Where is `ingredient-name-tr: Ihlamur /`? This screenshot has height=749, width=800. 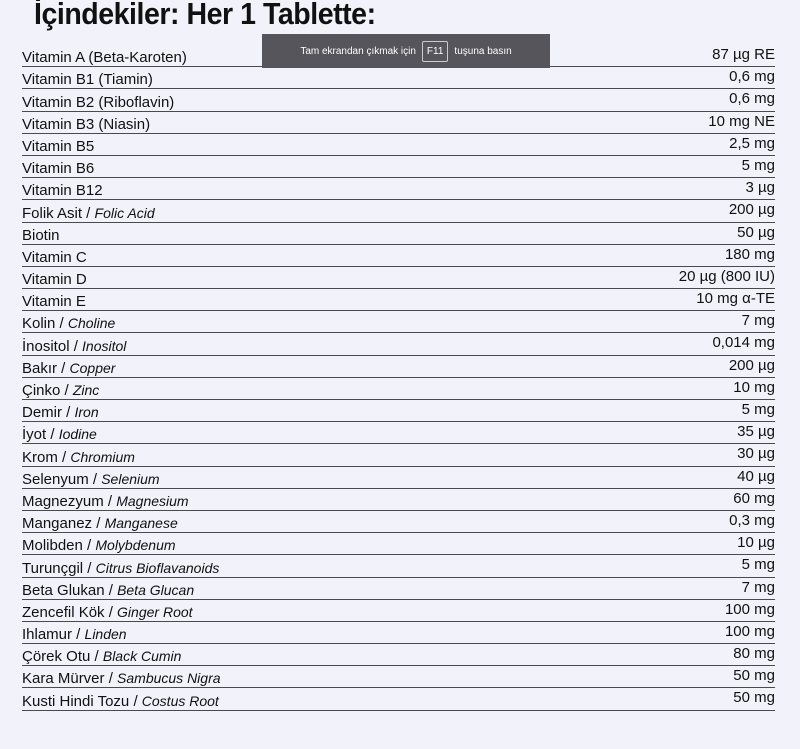
ingredient-name-tr: Ihlamur / is located at coordinates (53, 635).